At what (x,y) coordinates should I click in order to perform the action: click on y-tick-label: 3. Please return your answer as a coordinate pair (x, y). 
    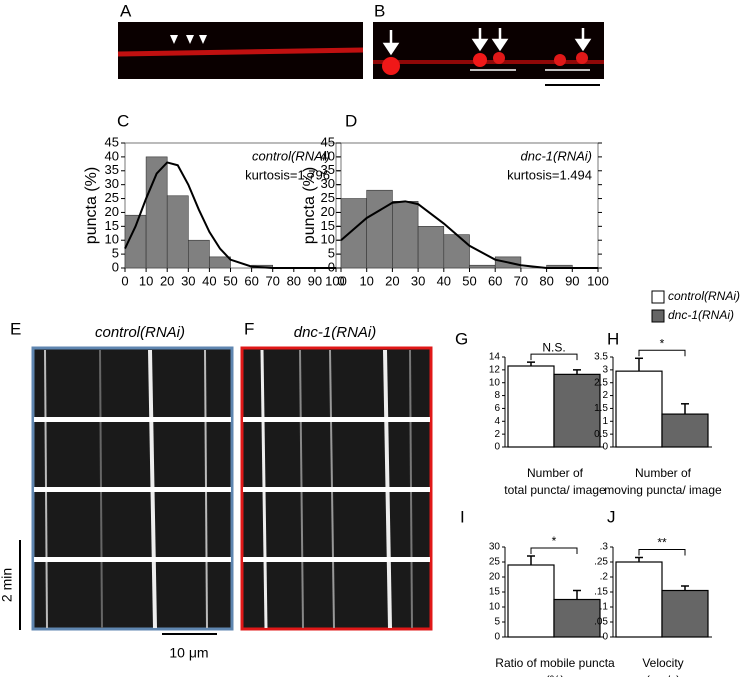
    Looking at the image, I should click on (605, 369).